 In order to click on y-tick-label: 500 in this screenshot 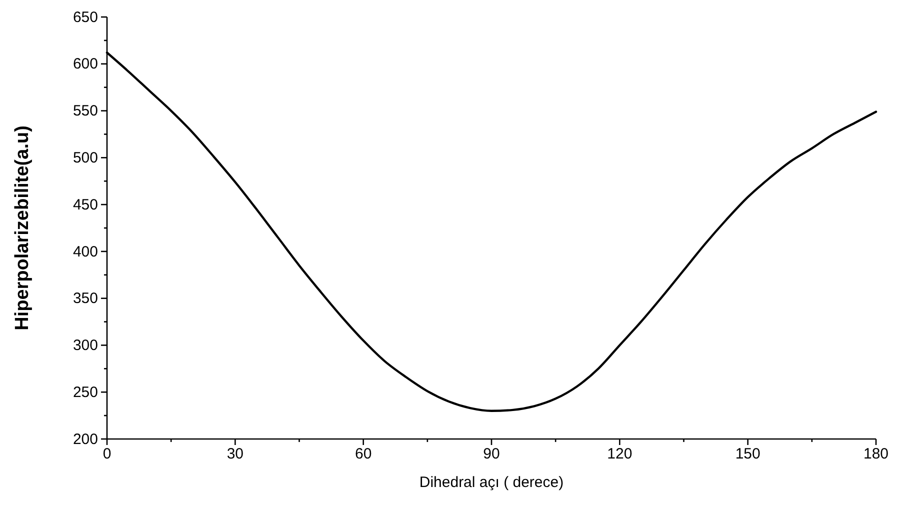, I will do `click(85, 157)`.